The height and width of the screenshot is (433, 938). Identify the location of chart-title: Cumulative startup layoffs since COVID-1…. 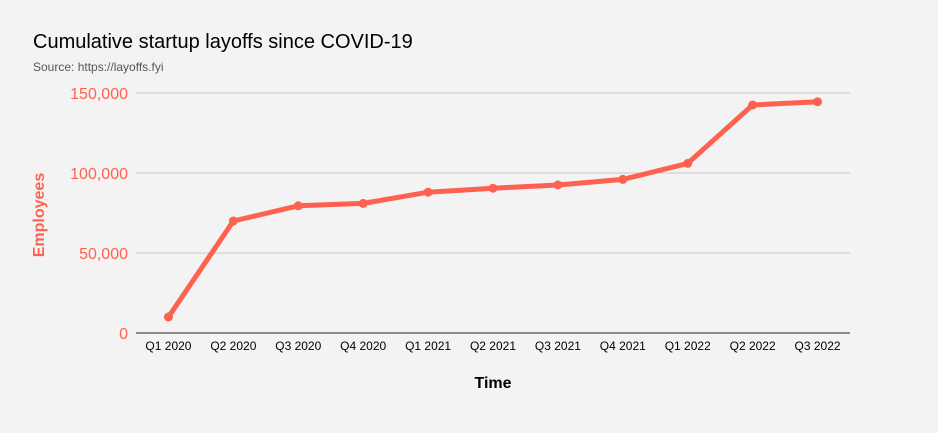
(223, 42).